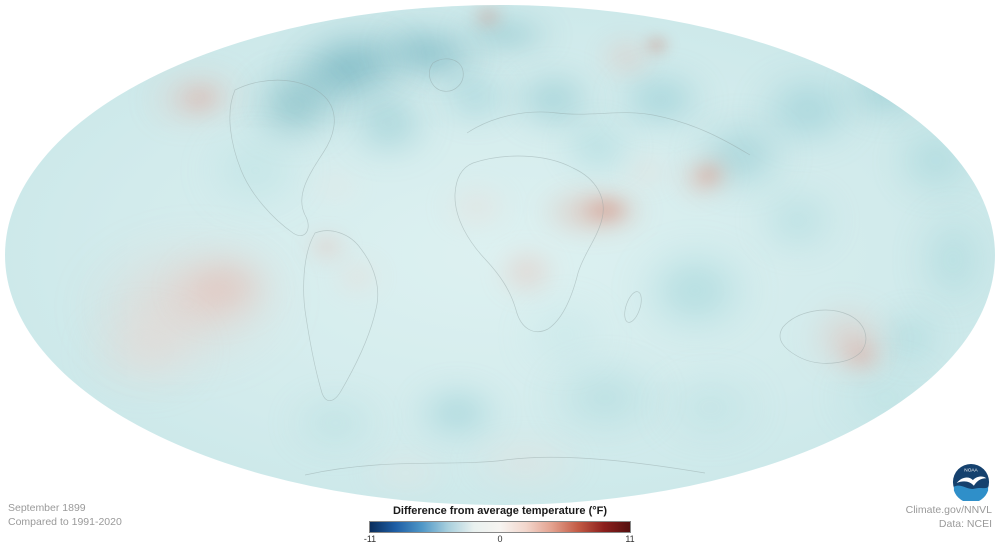 Image resolution: width=1000 pixels, height=555 pixels. What do you see at coordinates (630, 539) in the screenshot?
I see `tick-max: 11` at bounding box center [630, 539].